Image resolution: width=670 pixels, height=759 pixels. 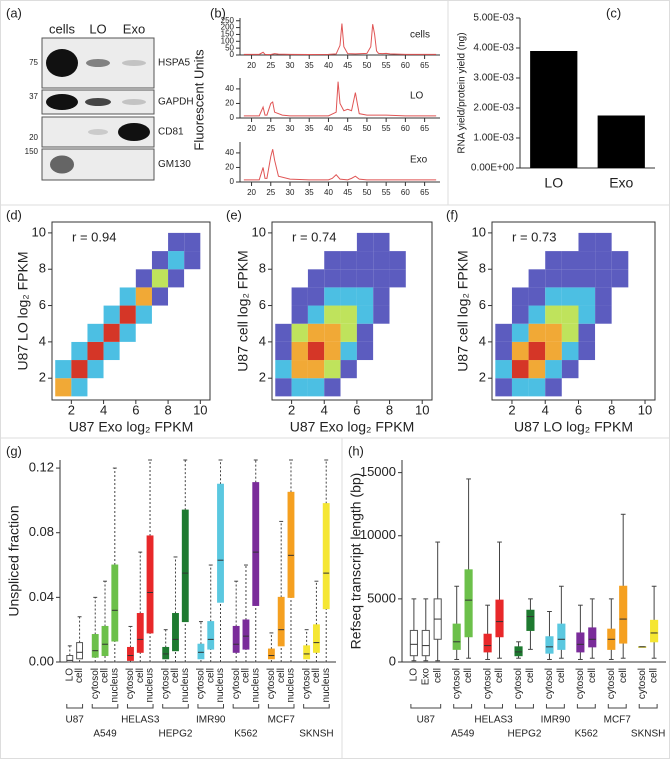 I want to click on y-tick-label: 0.12, so click(x=41, y=467).